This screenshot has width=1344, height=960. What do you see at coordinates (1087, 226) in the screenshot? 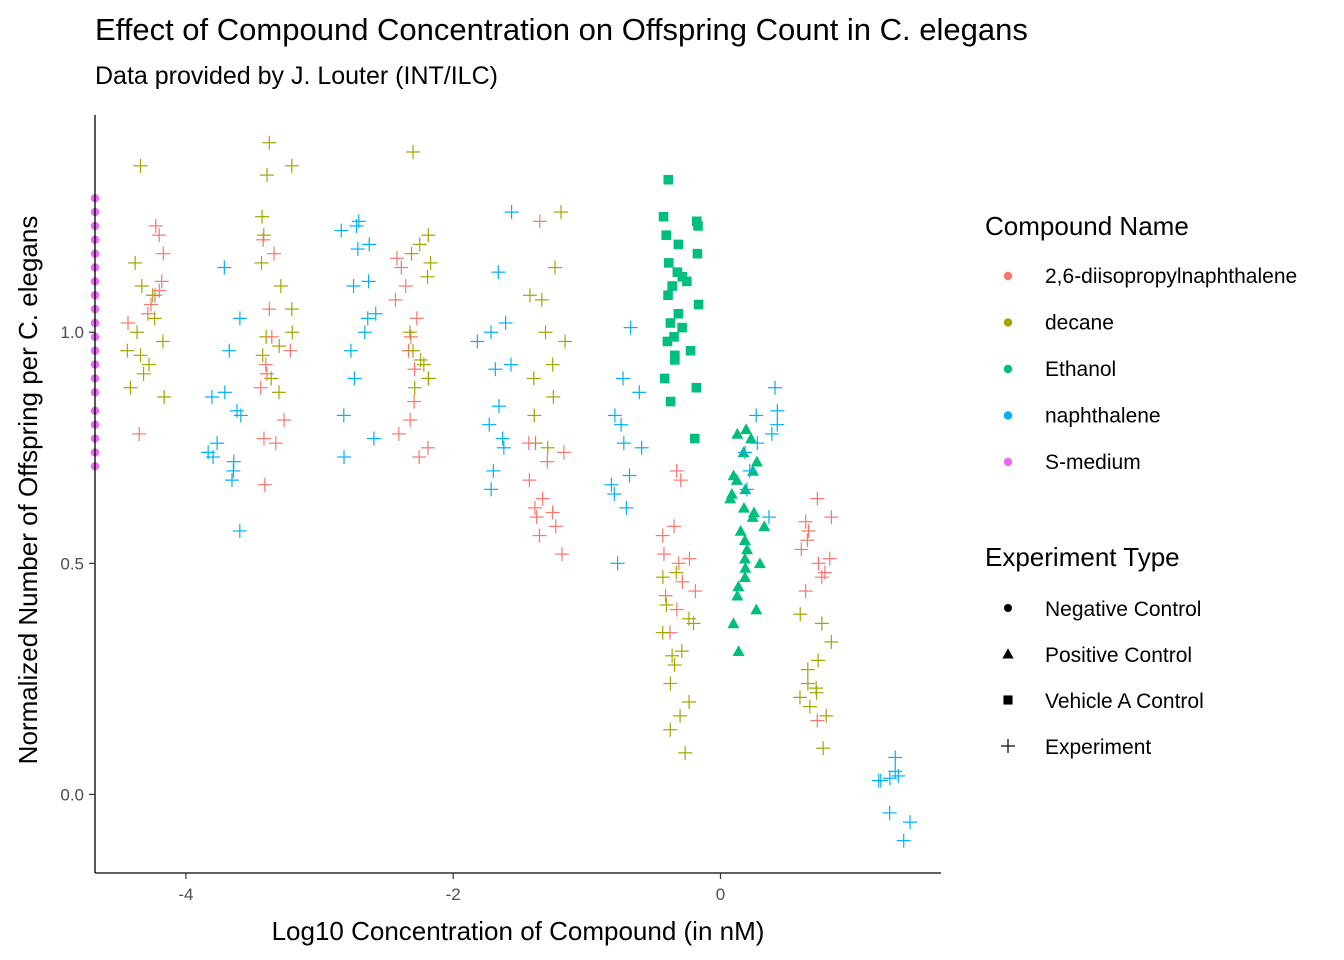
I see `legend-color-title: Compound Name` at bounding box center [1087, 226].